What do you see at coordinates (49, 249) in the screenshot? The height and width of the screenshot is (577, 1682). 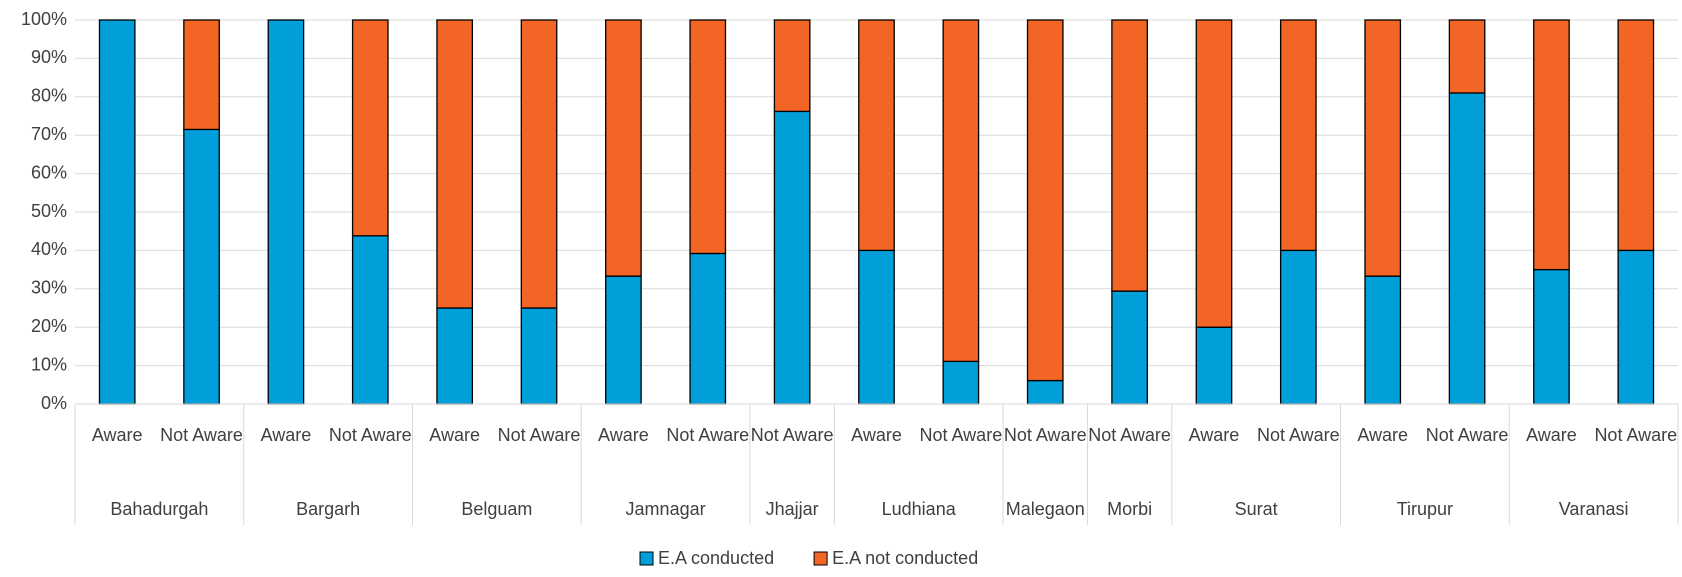 I see `y-tick-label: 40%` at bounding box center [49, 249].